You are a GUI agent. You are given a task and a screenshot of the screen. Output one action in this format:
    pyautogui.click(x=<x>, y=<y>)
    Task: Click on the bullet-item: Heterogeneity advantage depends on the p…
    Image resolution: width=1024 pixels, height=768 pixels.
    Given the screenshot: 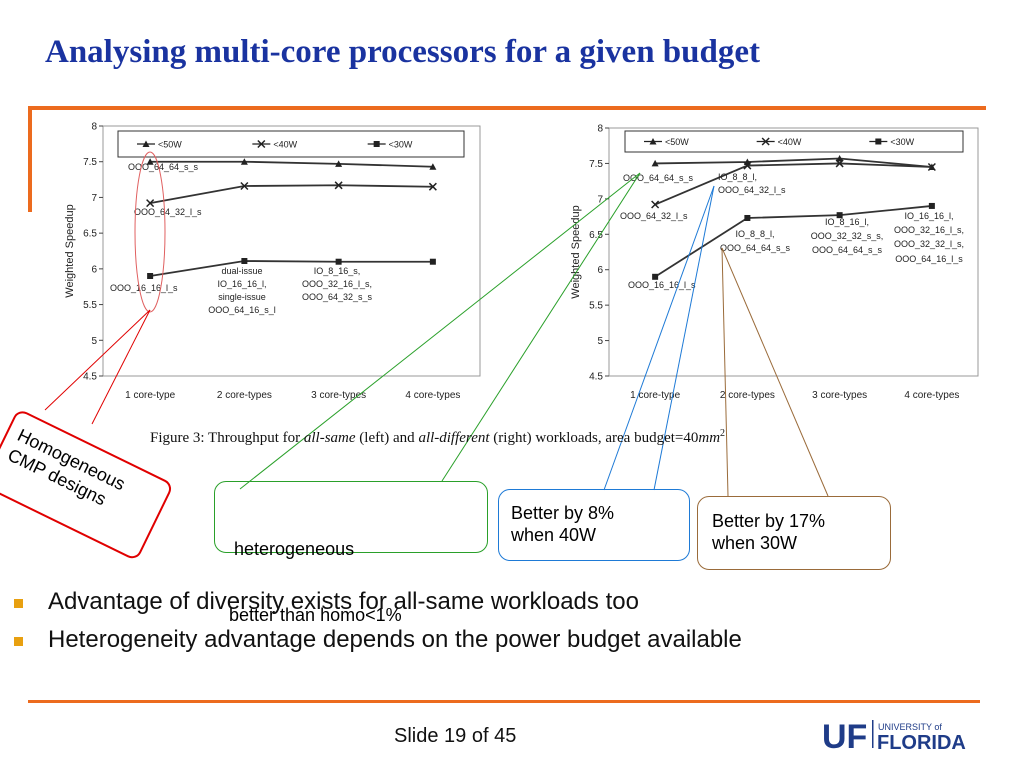 What is the action you would take?
    pyautogui.click(x=509, y=645)
    